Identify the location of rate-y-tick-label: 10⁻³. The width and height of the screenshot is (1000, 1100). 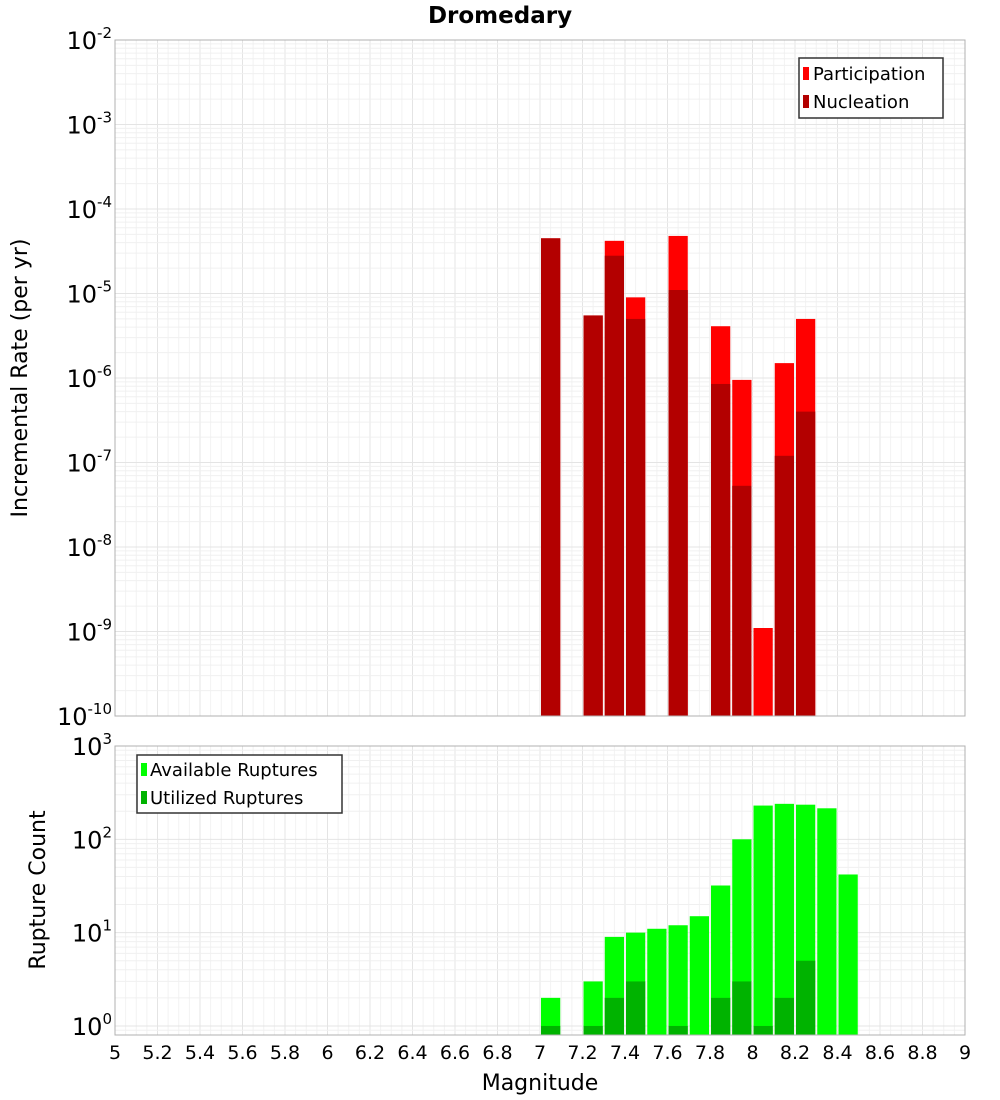
(89, 124).